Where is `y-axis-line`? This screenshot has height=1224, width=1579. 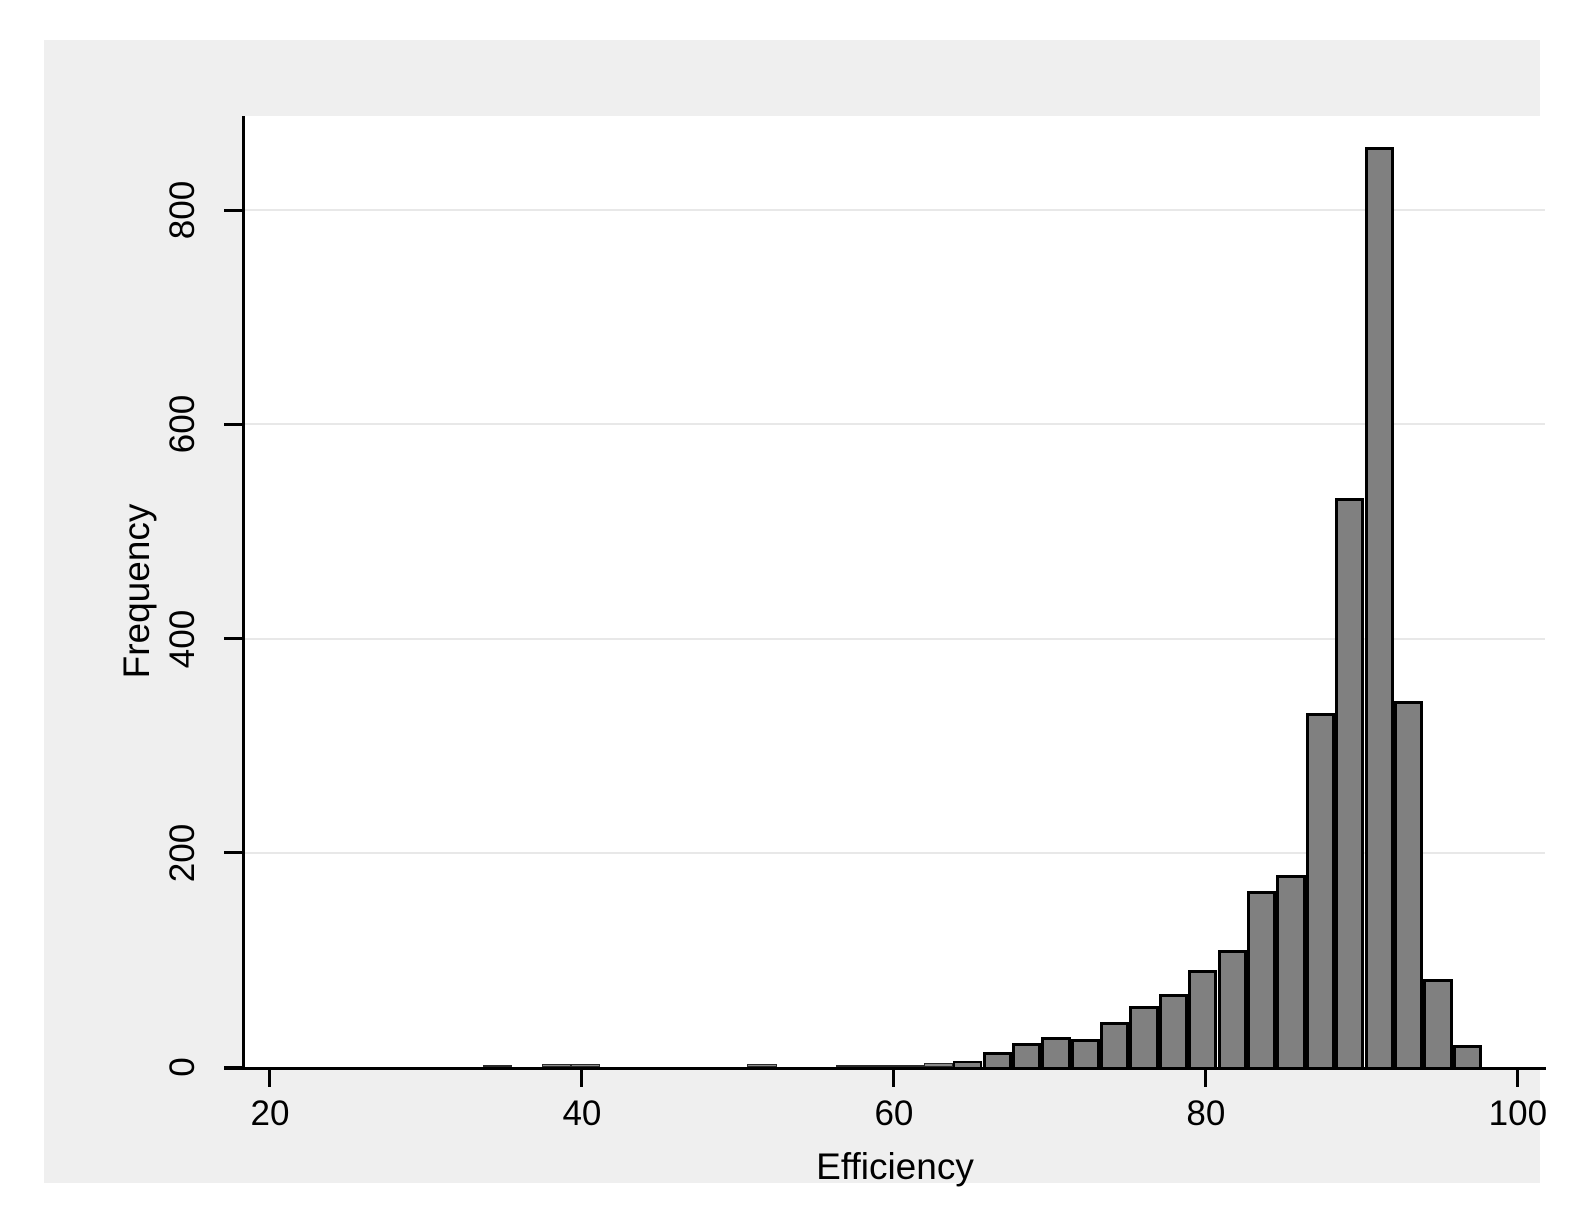
y-axis-line is located at coordinates (243, 593).